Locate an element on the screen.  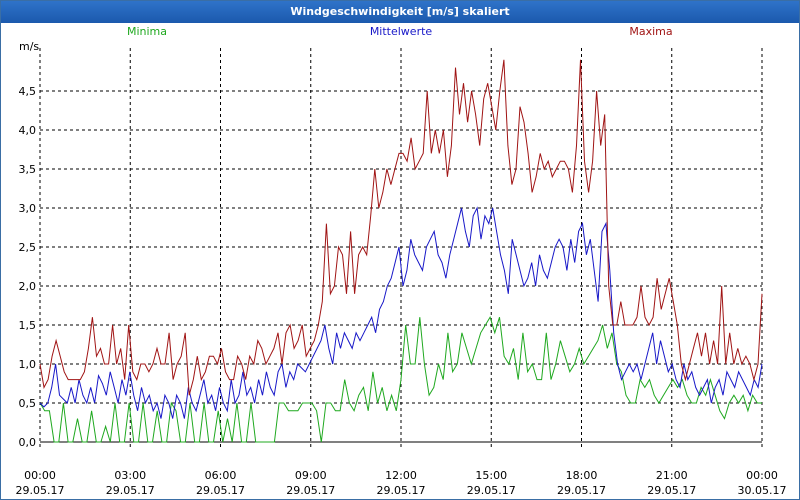
legend-minima: Minima is located at coordinates (147, 31).